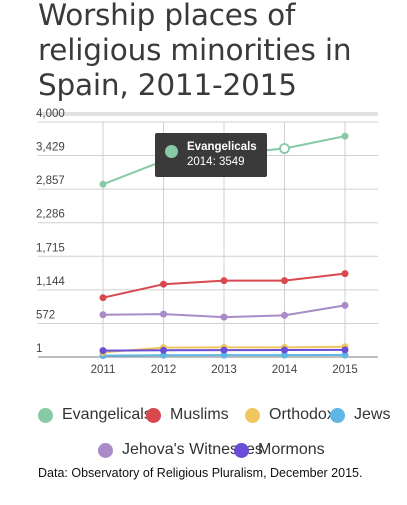  Describe the element at coordinates (50, 282) in the screenshot. I see `y-tick-label: 1,144` at that location.